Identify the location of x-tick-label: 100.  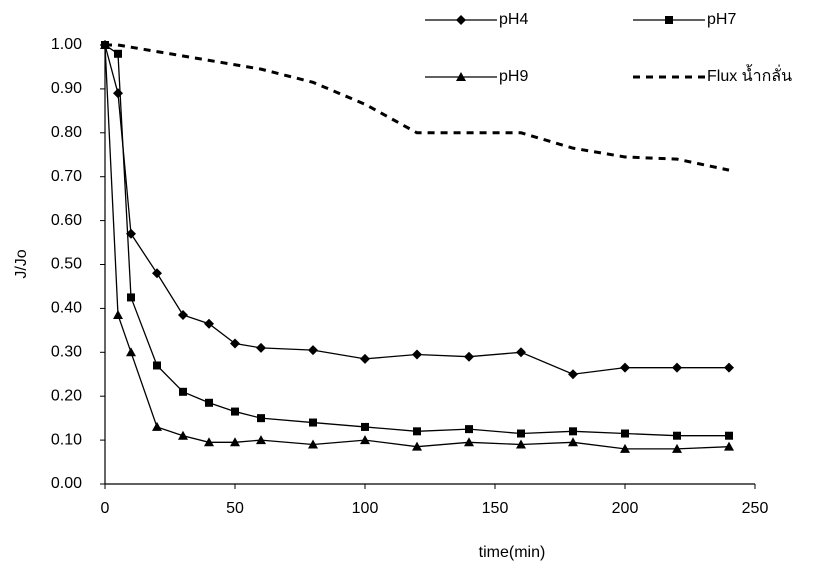
(365, 508).